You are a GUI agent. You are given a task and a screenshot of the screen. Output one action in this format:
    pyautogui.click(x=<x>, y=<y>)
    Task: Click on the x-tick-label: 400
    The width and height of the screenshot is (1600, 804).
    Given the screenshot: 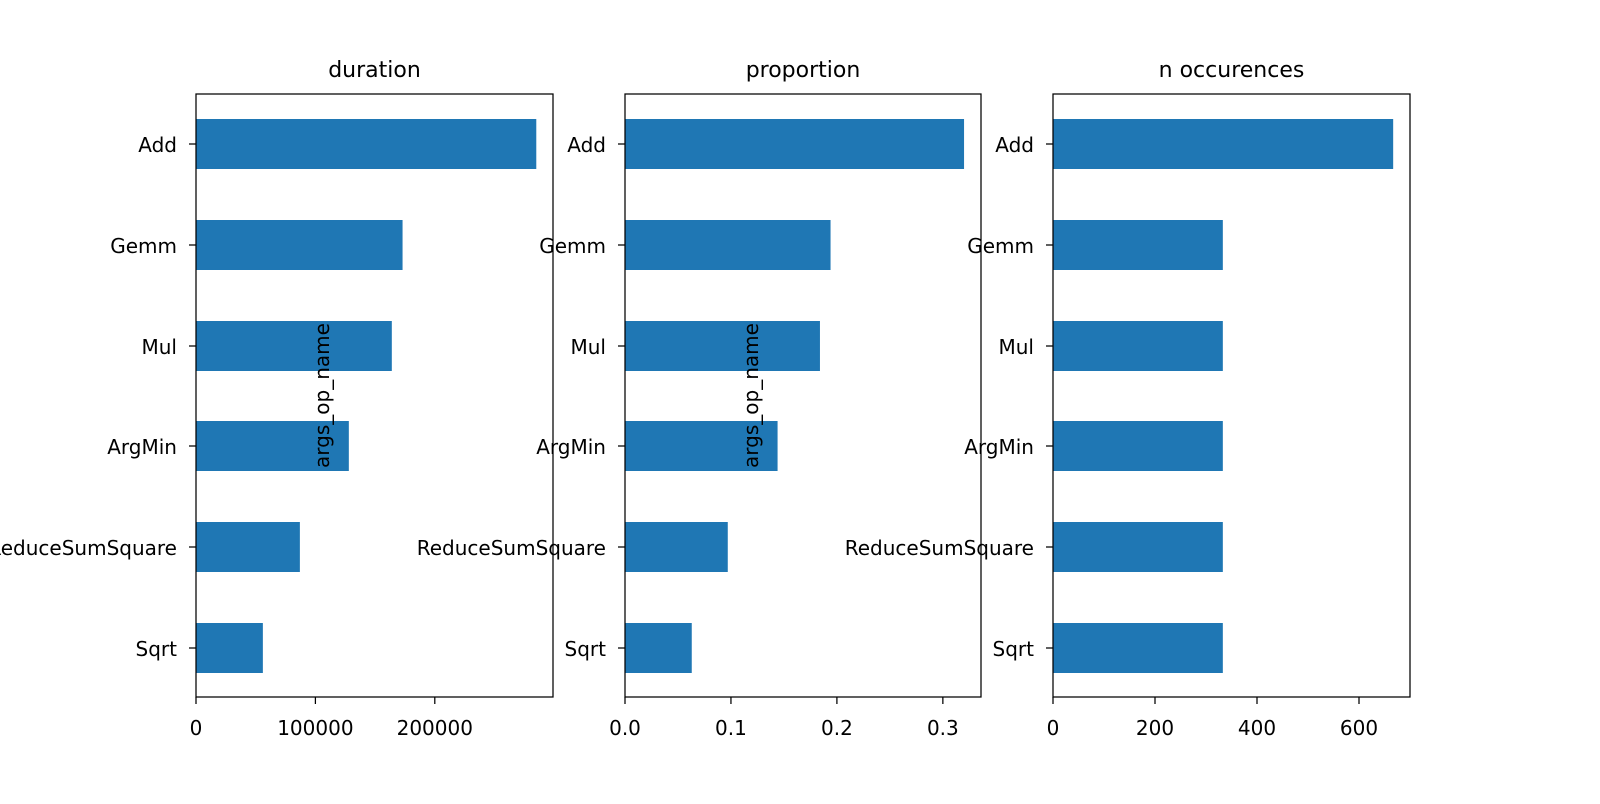 What is the action you would take?
    pyautogui.click(x=1257, y=728)
    